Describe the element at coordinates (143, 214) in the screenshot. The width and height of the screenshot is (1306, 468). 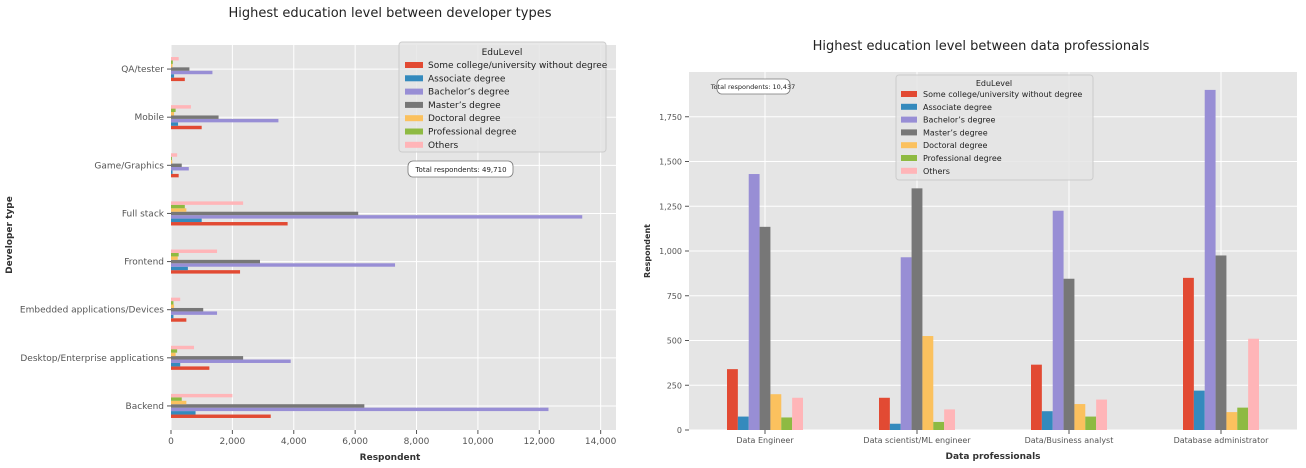
I see `left-y-tick-label: Full stack` at that location.